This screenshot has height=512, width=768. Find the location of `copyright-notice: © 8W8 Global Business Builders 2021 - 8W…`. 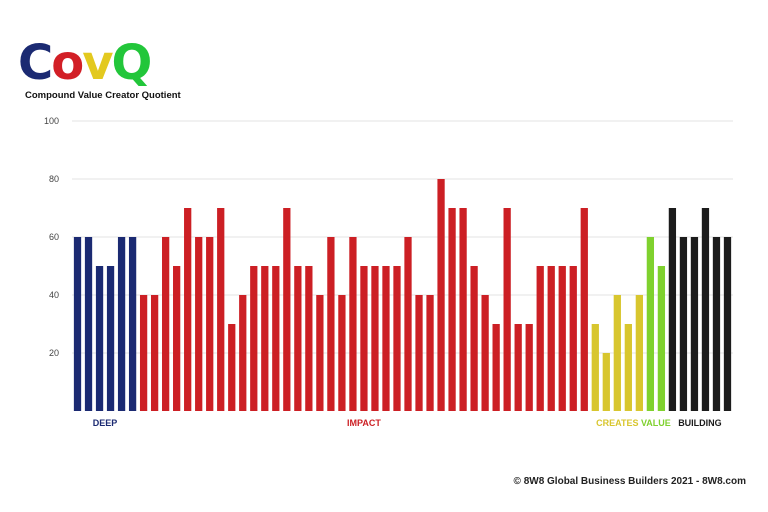

copyright-notice: © 8W8 Global Business Builders 2021 - 8W… is located at coordinates (629, 481).